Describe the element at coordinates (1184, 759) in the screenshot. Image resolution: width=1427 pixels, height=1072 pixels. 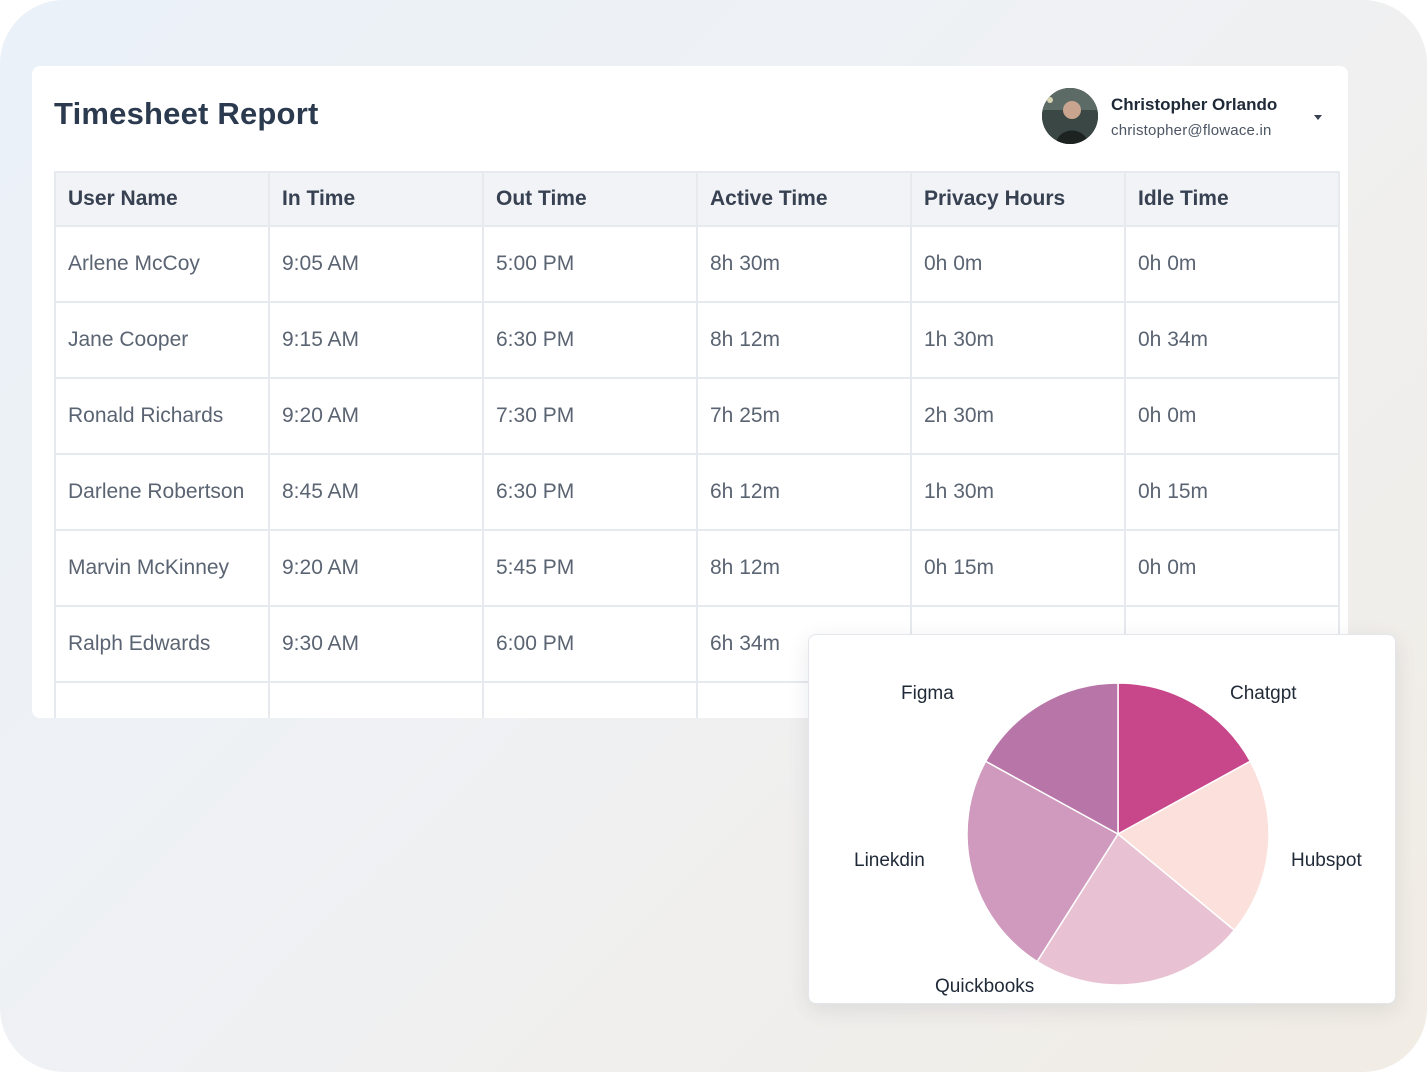
I see `pie-slice-chatgpt` at that location.